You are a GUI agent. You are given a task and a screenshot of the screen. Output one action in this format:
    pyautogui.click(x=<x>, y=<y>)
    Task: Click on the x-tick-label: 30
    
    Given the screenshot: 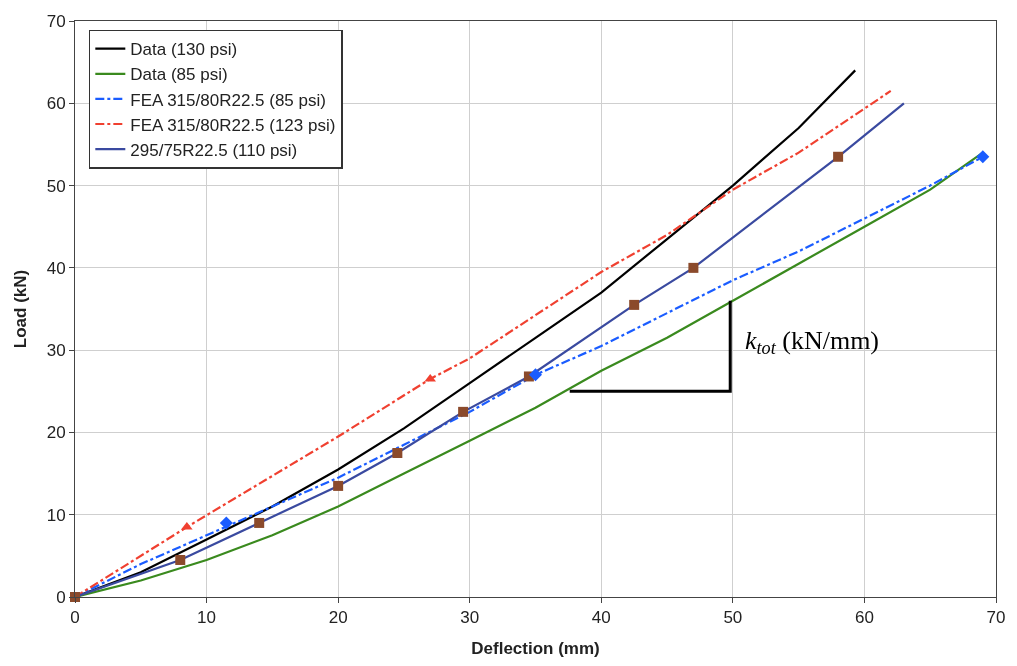 What is the action you would take?
    pyautogui.click(x=470, y=618)
    